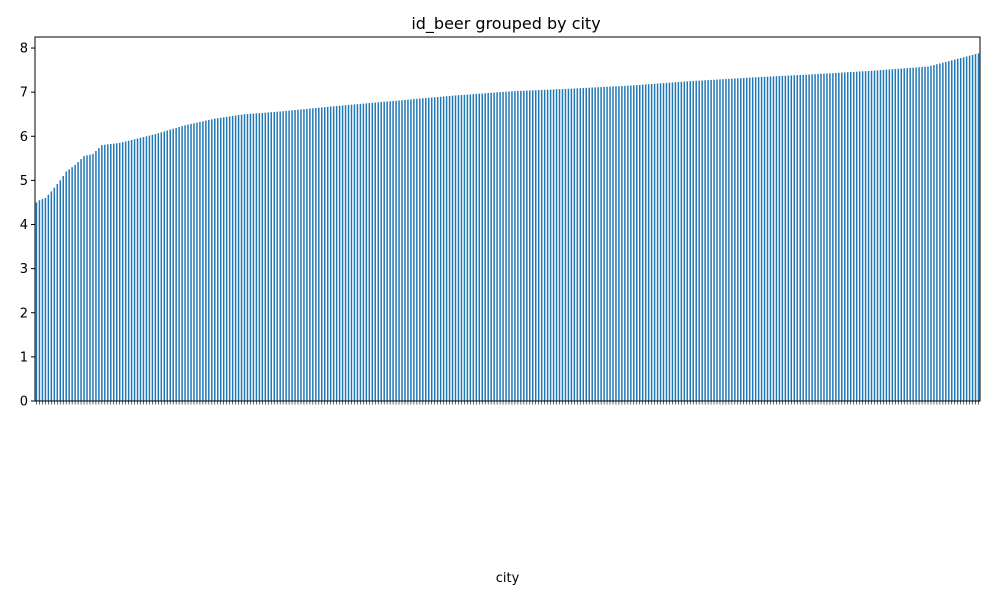  What do you see at coordinates (24, 357) in the screenshot?
I see `y-tick-label: 1` at bounding box center [24, 357].